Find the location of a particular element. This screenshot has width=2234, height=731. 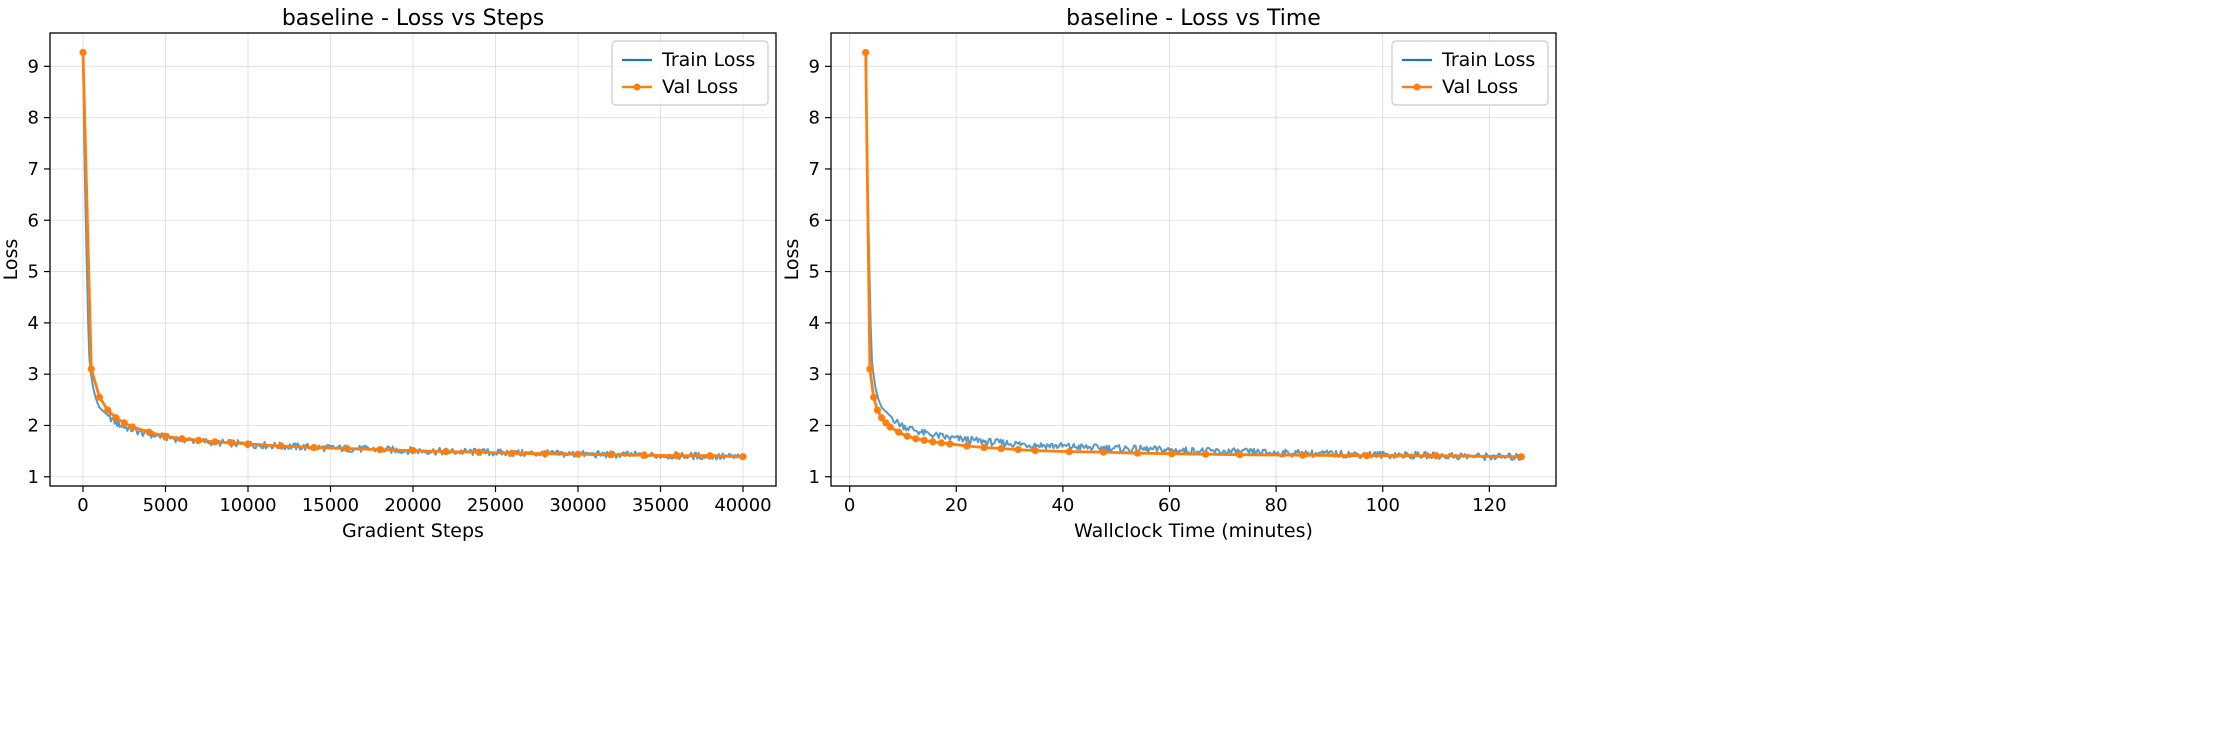

legend-val-label: Val Loss is located at coordinates (700, 87).